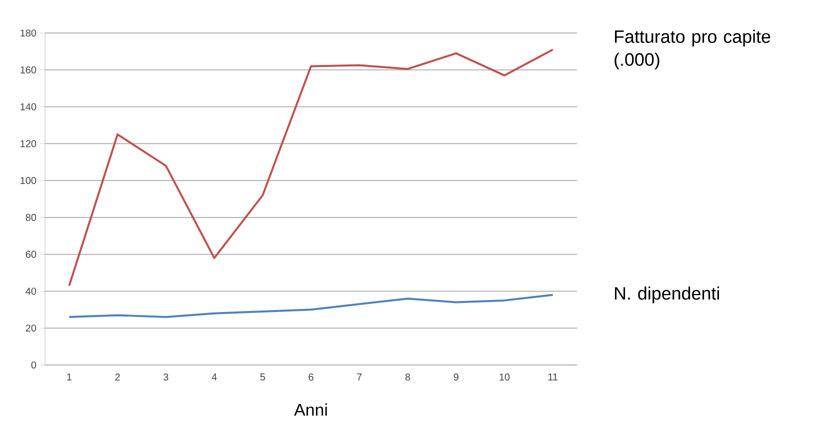 Image resolution: width=824 pixels, height=429 pixels. I want to click on y-tick-label: 40, so click(31, 291).